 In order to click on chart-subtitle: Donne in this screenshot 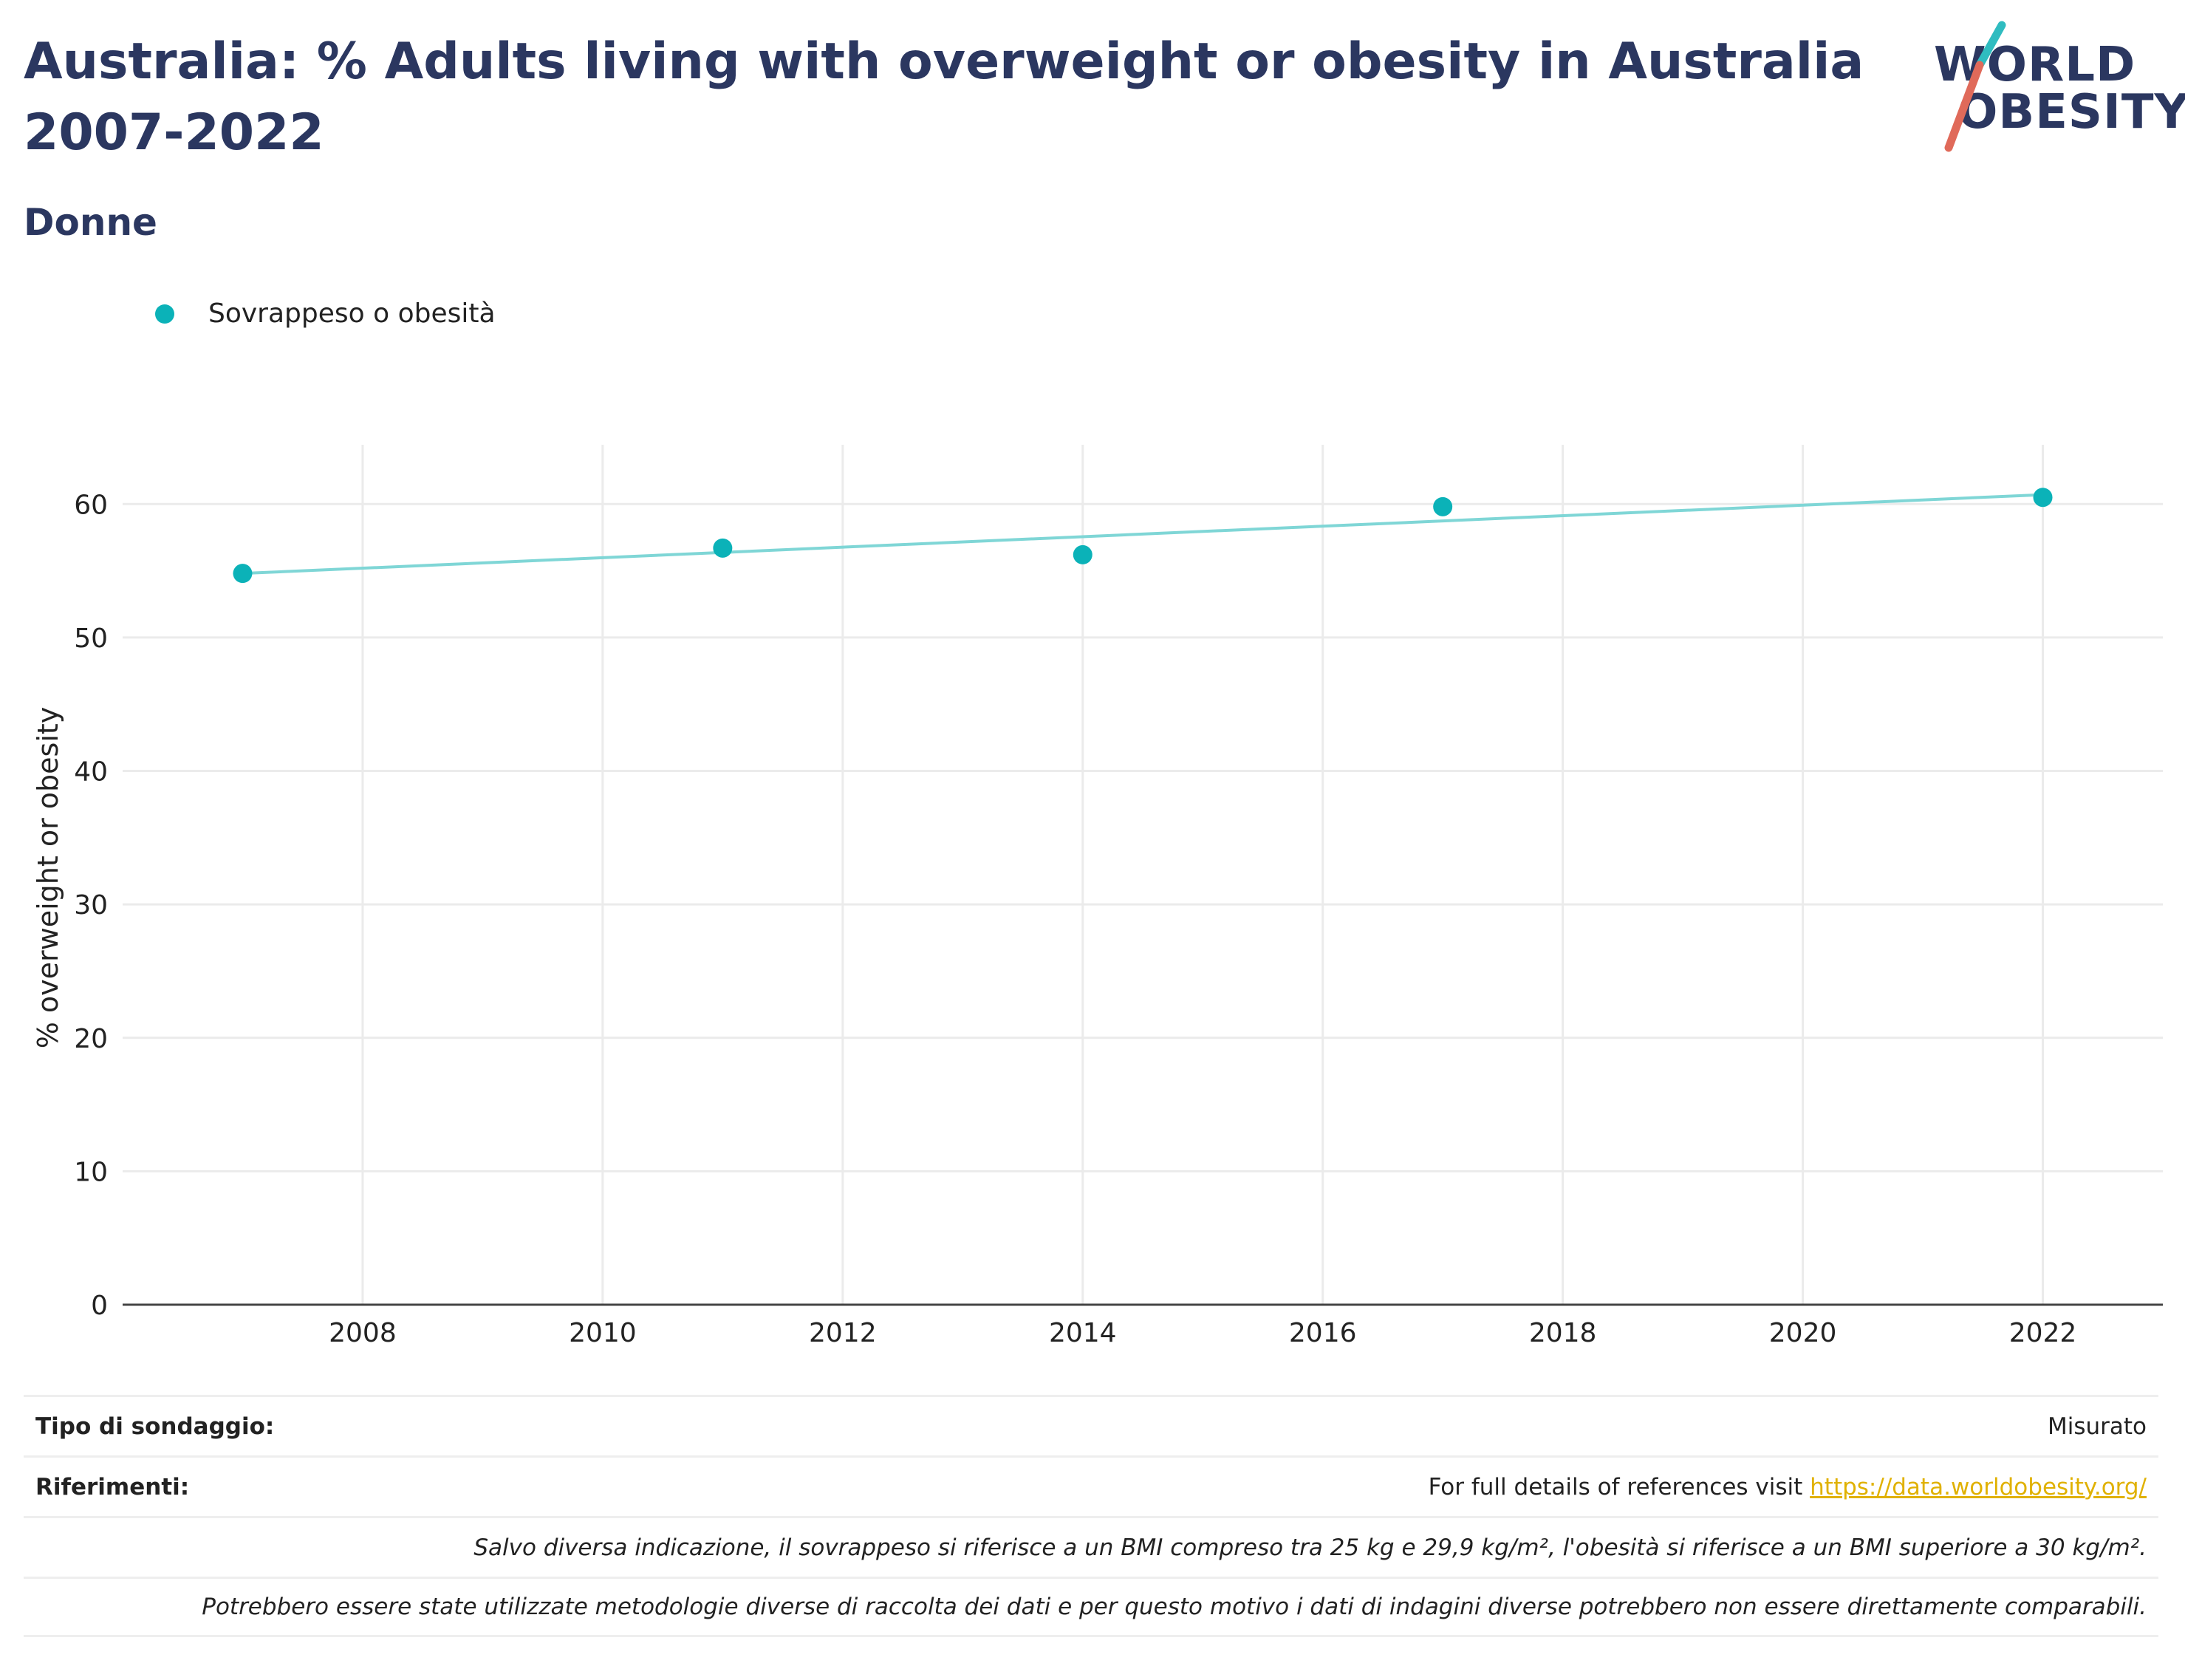, I will do `click(90, 223)`.